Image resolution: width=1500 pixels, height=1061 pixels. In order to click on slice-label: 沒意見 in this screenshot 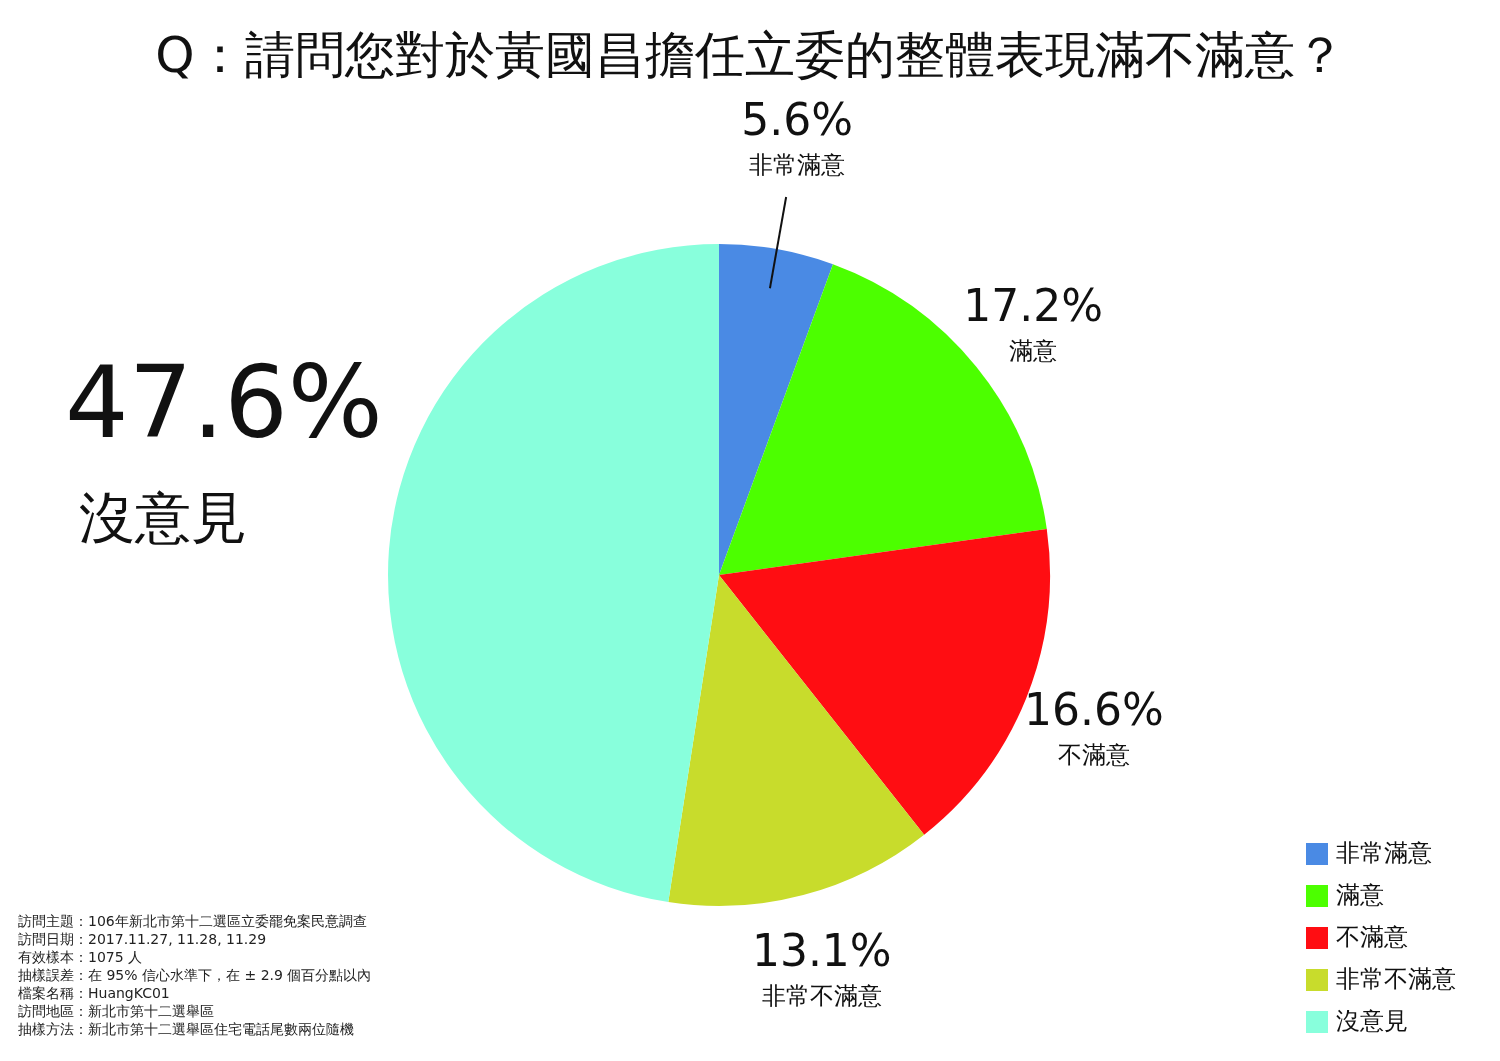, I will do `click(162, 517)`.